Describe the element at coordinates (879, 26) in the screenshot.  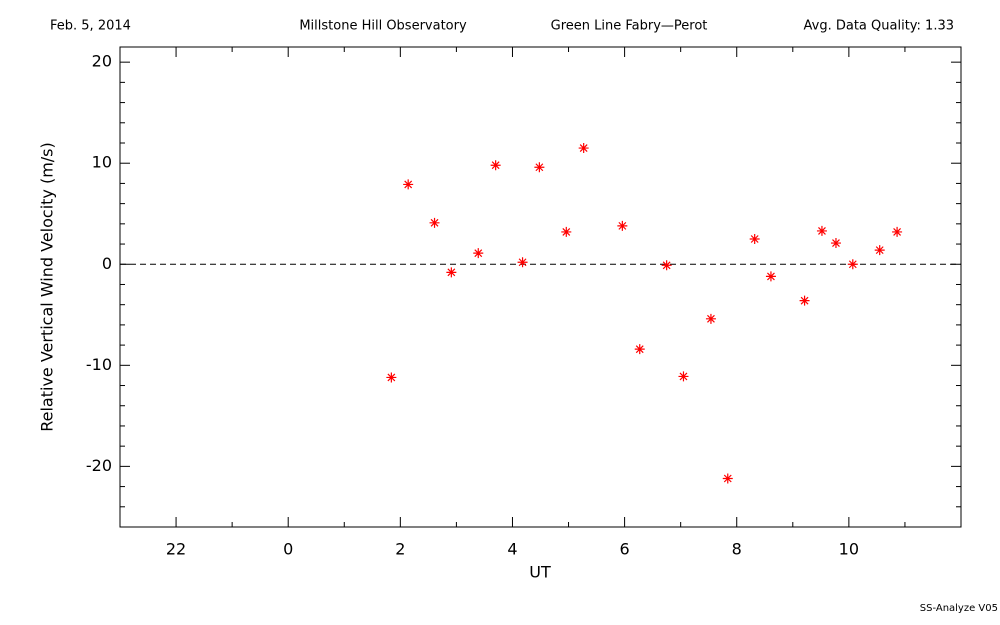
I see `header-quality: Avg. Data Quality: 1.33` at that location.